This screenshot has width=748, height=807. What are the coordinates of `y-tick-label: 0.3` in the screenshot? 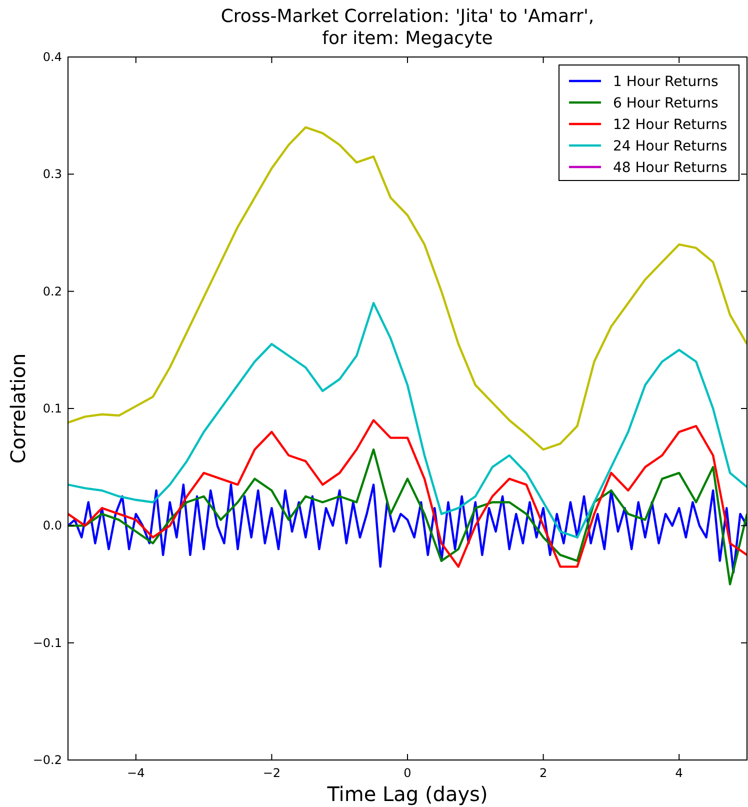 It's located at (52, 174).